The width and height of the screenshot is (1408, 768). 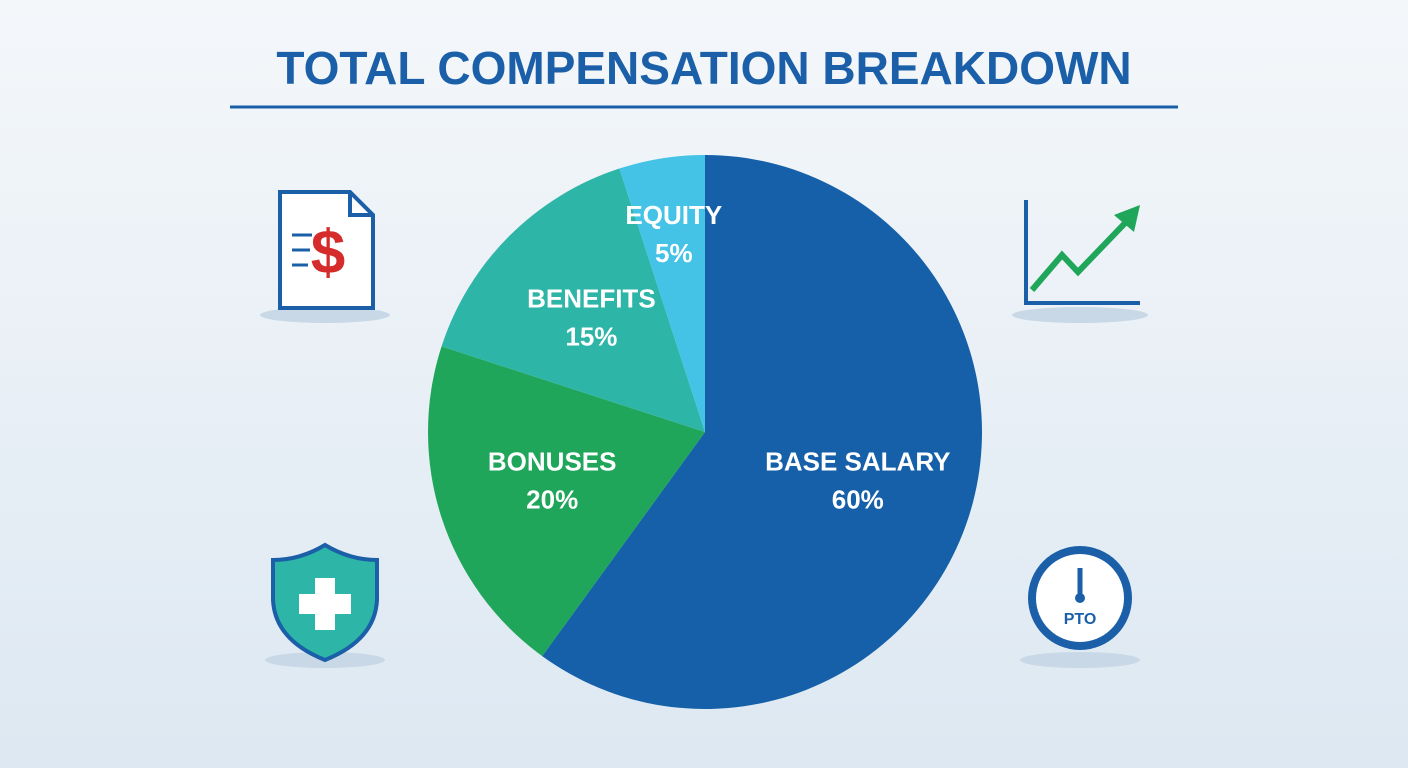 I want to click on pto-label: PTO, so click(x=1080, y=619).